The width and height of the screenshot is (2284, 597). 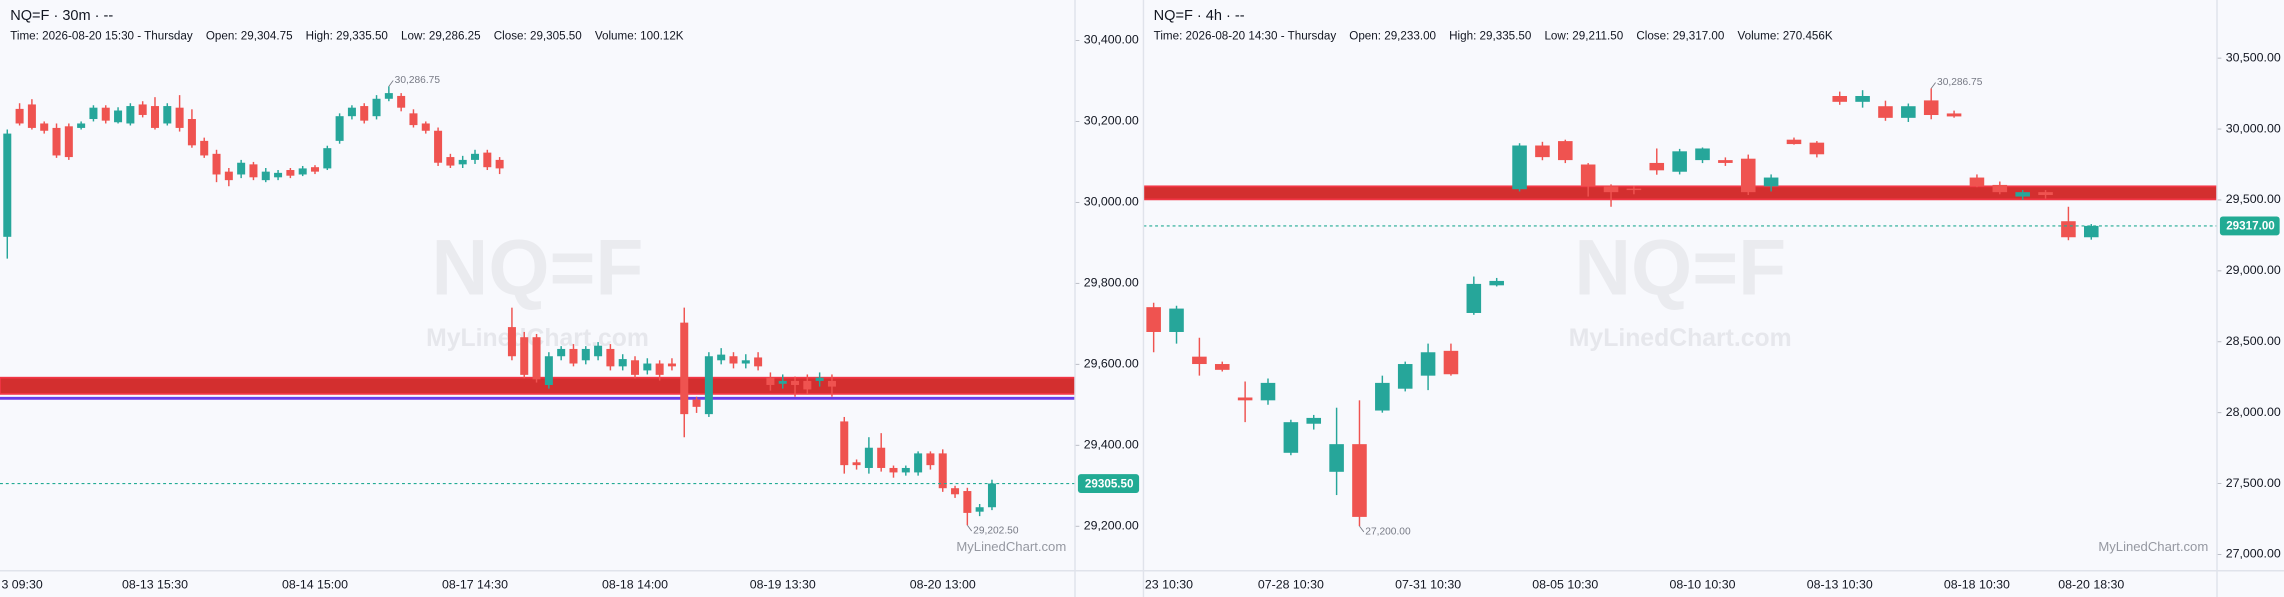 I want to click on ohlc-info: High: 29,335.50, so click(x=1490, y=35).